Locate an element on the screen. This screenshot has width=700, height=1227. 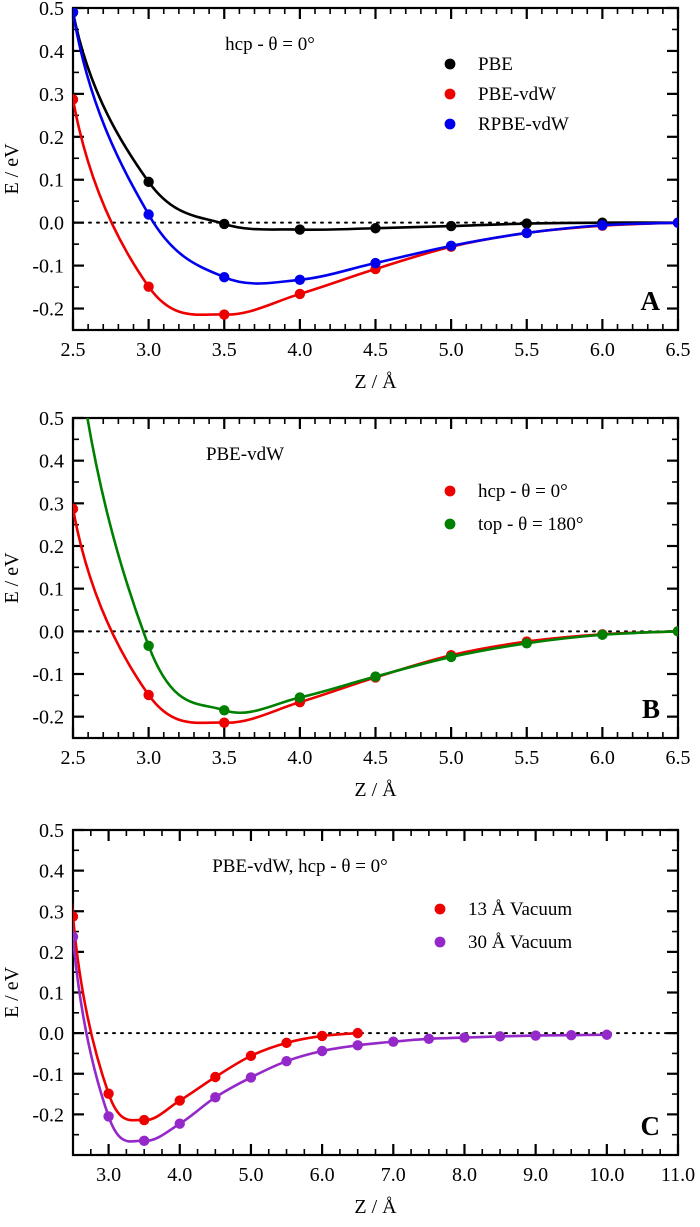
legend-label: top - θ = 180° is located at coordinates (531, 524).